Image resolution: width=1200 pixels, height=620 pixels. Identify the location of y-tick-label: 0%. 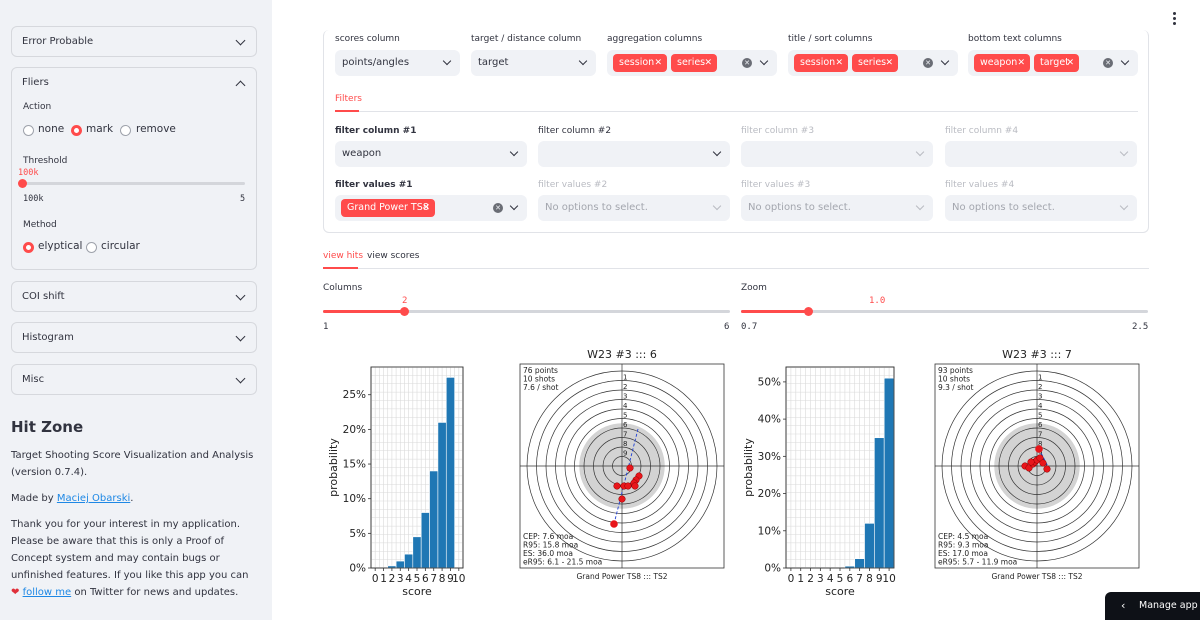
(772, 569).